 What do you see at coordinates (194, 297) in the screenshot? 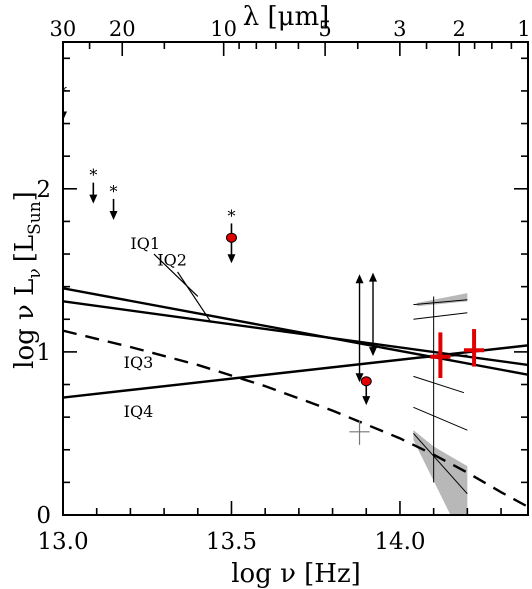
I see `curve-leader-iq2` at bounding box center [194, 297].